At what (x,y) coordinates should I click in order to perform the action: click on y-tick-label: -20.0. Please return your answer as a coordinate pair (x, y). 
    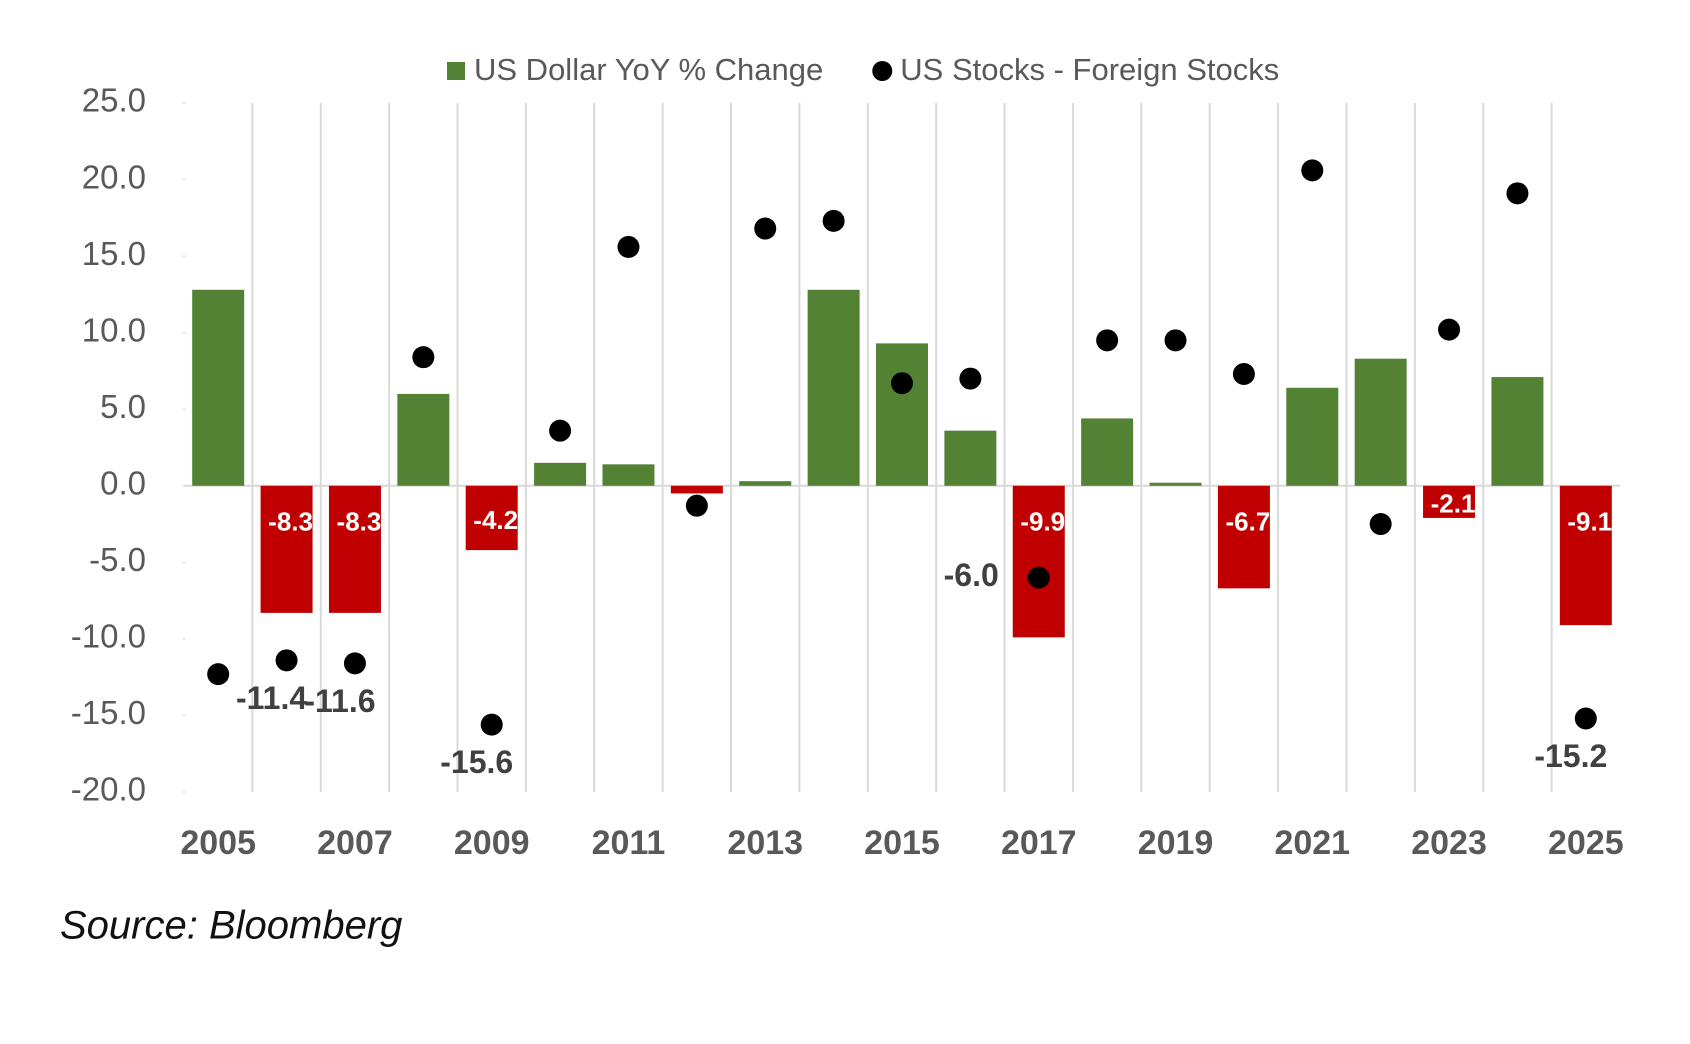
    Looking at the image, I should click on (108, 789).